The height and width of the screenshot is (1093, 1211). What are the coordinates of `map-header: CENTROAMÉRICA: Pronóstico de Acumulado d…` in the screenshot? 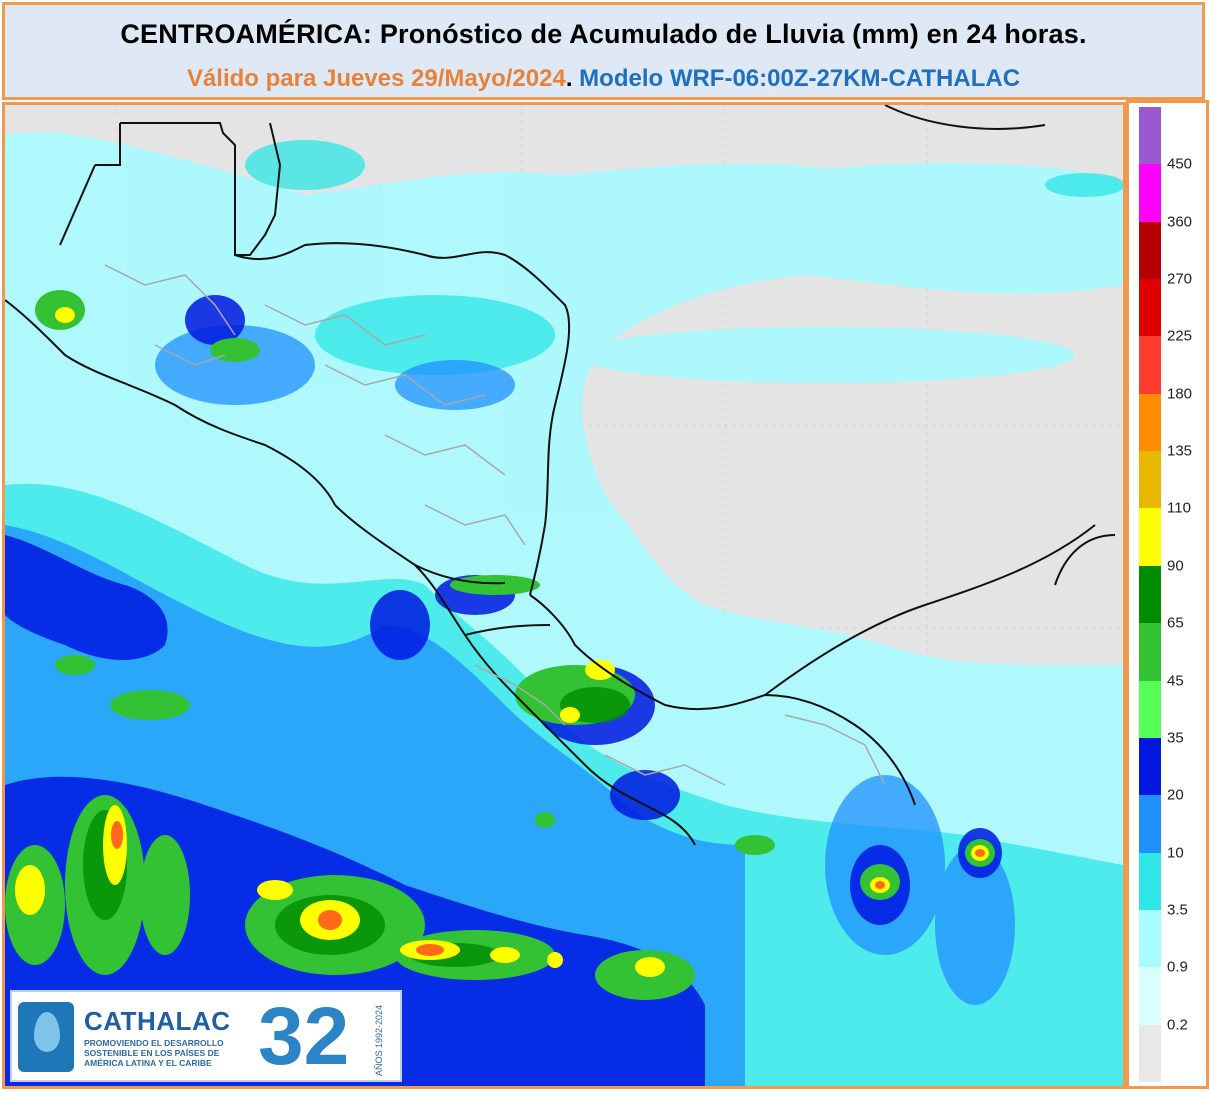 It's located at (603, 51).